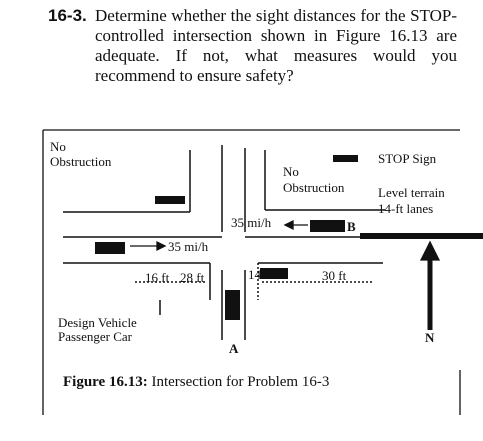 The width and height of the screenshot is (483, 441). What do you see at coordinates (334, 275) in the screenshot?
I see `label: 30 ft` at bounding box center [334, 275].